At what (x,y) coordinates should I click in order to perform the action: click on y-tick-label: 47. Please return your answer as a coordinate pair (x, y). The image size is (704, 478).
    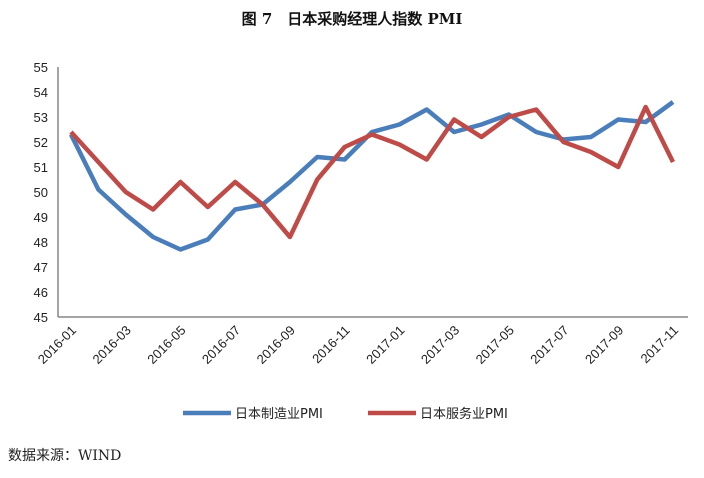
    Looking at the image, I should click on (41, 267).